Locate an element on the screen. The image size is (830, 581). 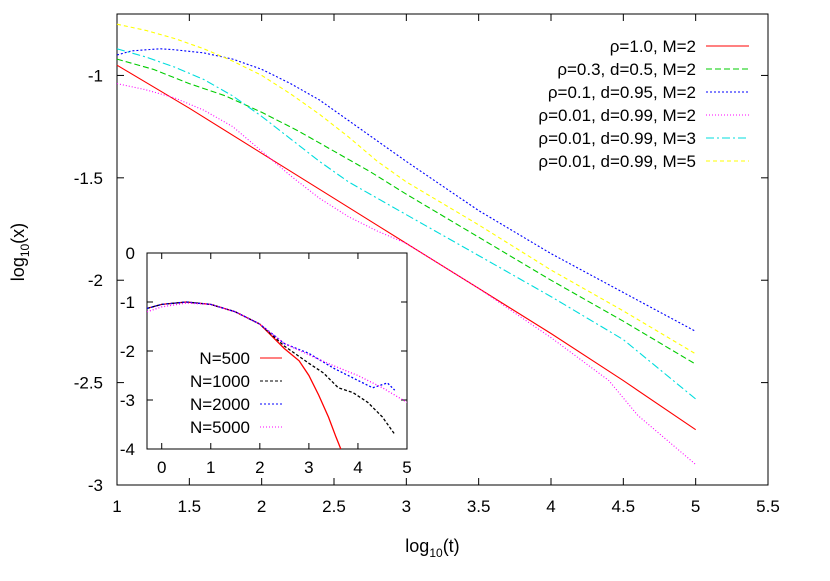
x-tick-label: 5 is located at coordinates (695, 506).